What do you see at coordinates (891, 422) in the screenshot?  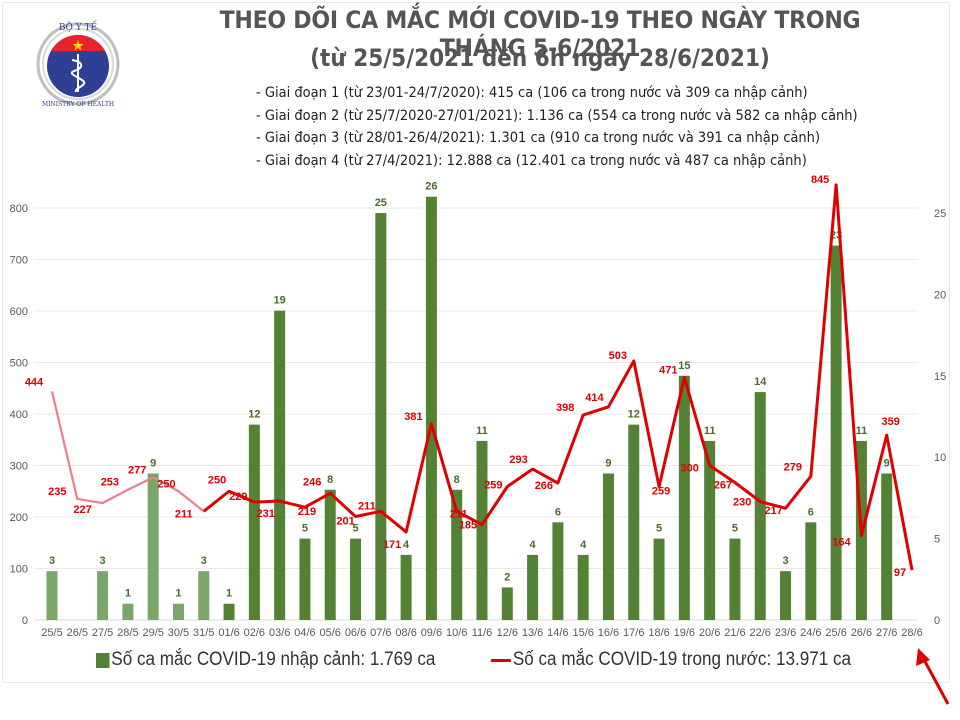 I see `line-data-label: 359` at bounding box center [891, 422].